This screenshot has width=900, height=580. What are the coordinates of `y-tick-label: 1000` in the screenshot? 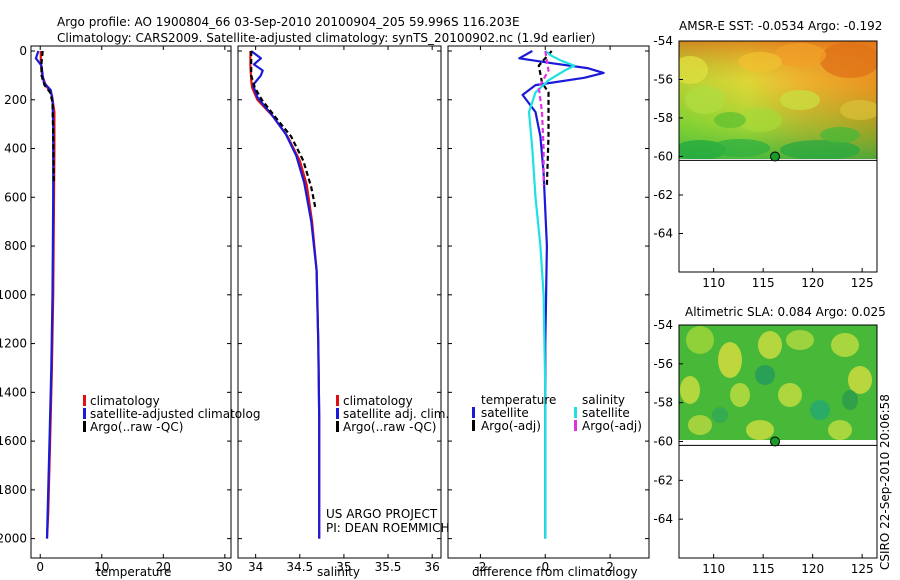 It's located at (13, 295).